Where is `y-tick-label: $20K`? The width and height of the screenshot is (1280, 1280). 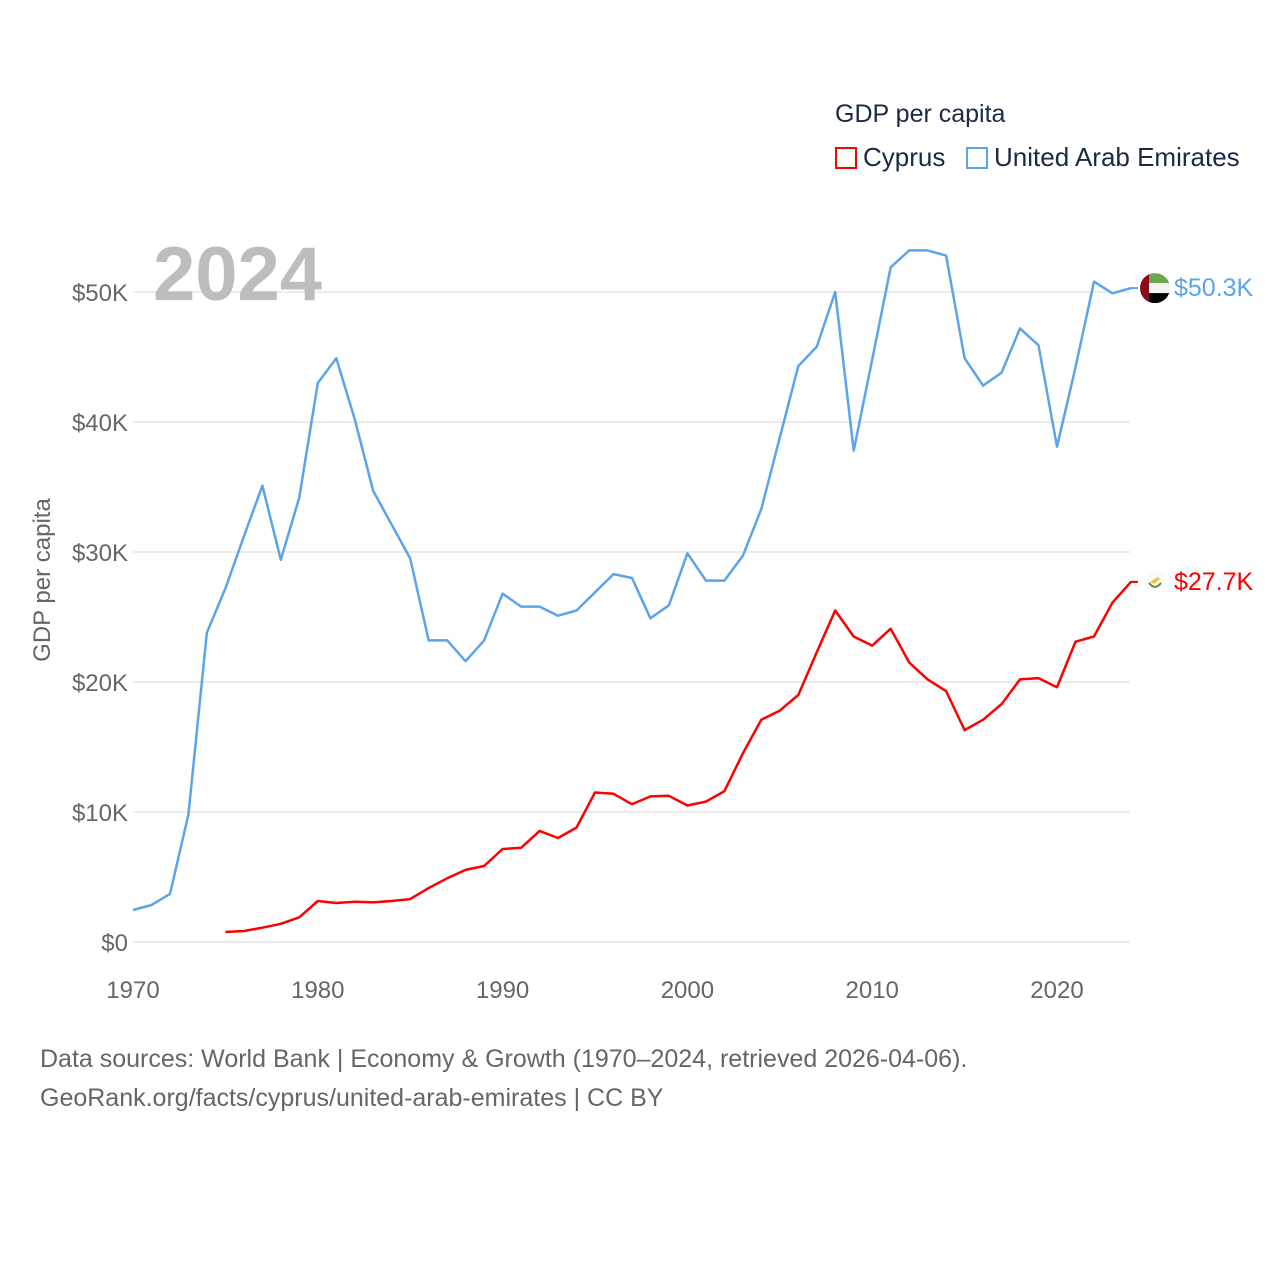
y-tick-label: $20K is located at coordinates (100, 683).